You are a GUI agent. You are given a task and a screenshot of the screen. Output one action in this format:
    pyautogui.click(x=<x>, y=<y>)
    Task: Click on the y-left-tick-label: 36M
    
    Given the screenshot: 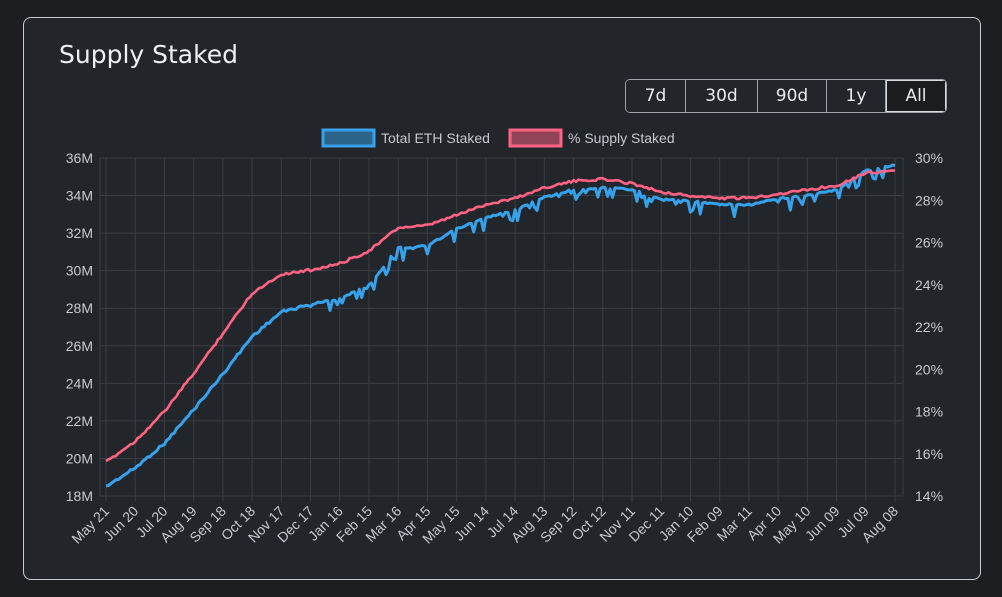 What is the action you would take?
    pyautogui.click(x=79, y=158)
    